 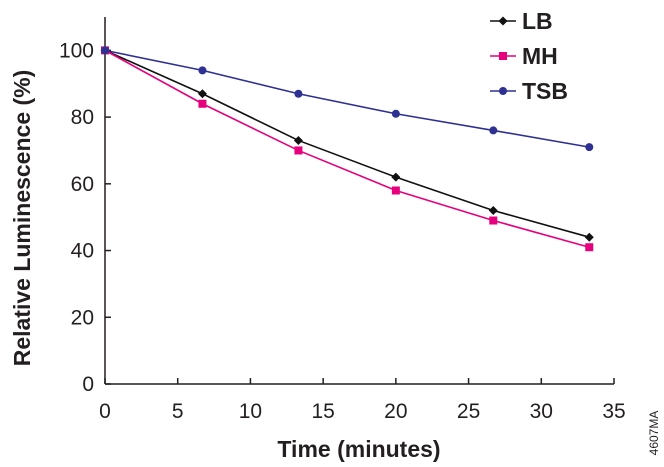 I want to click on y-tick-label: 20, so click(x=82, y=317).